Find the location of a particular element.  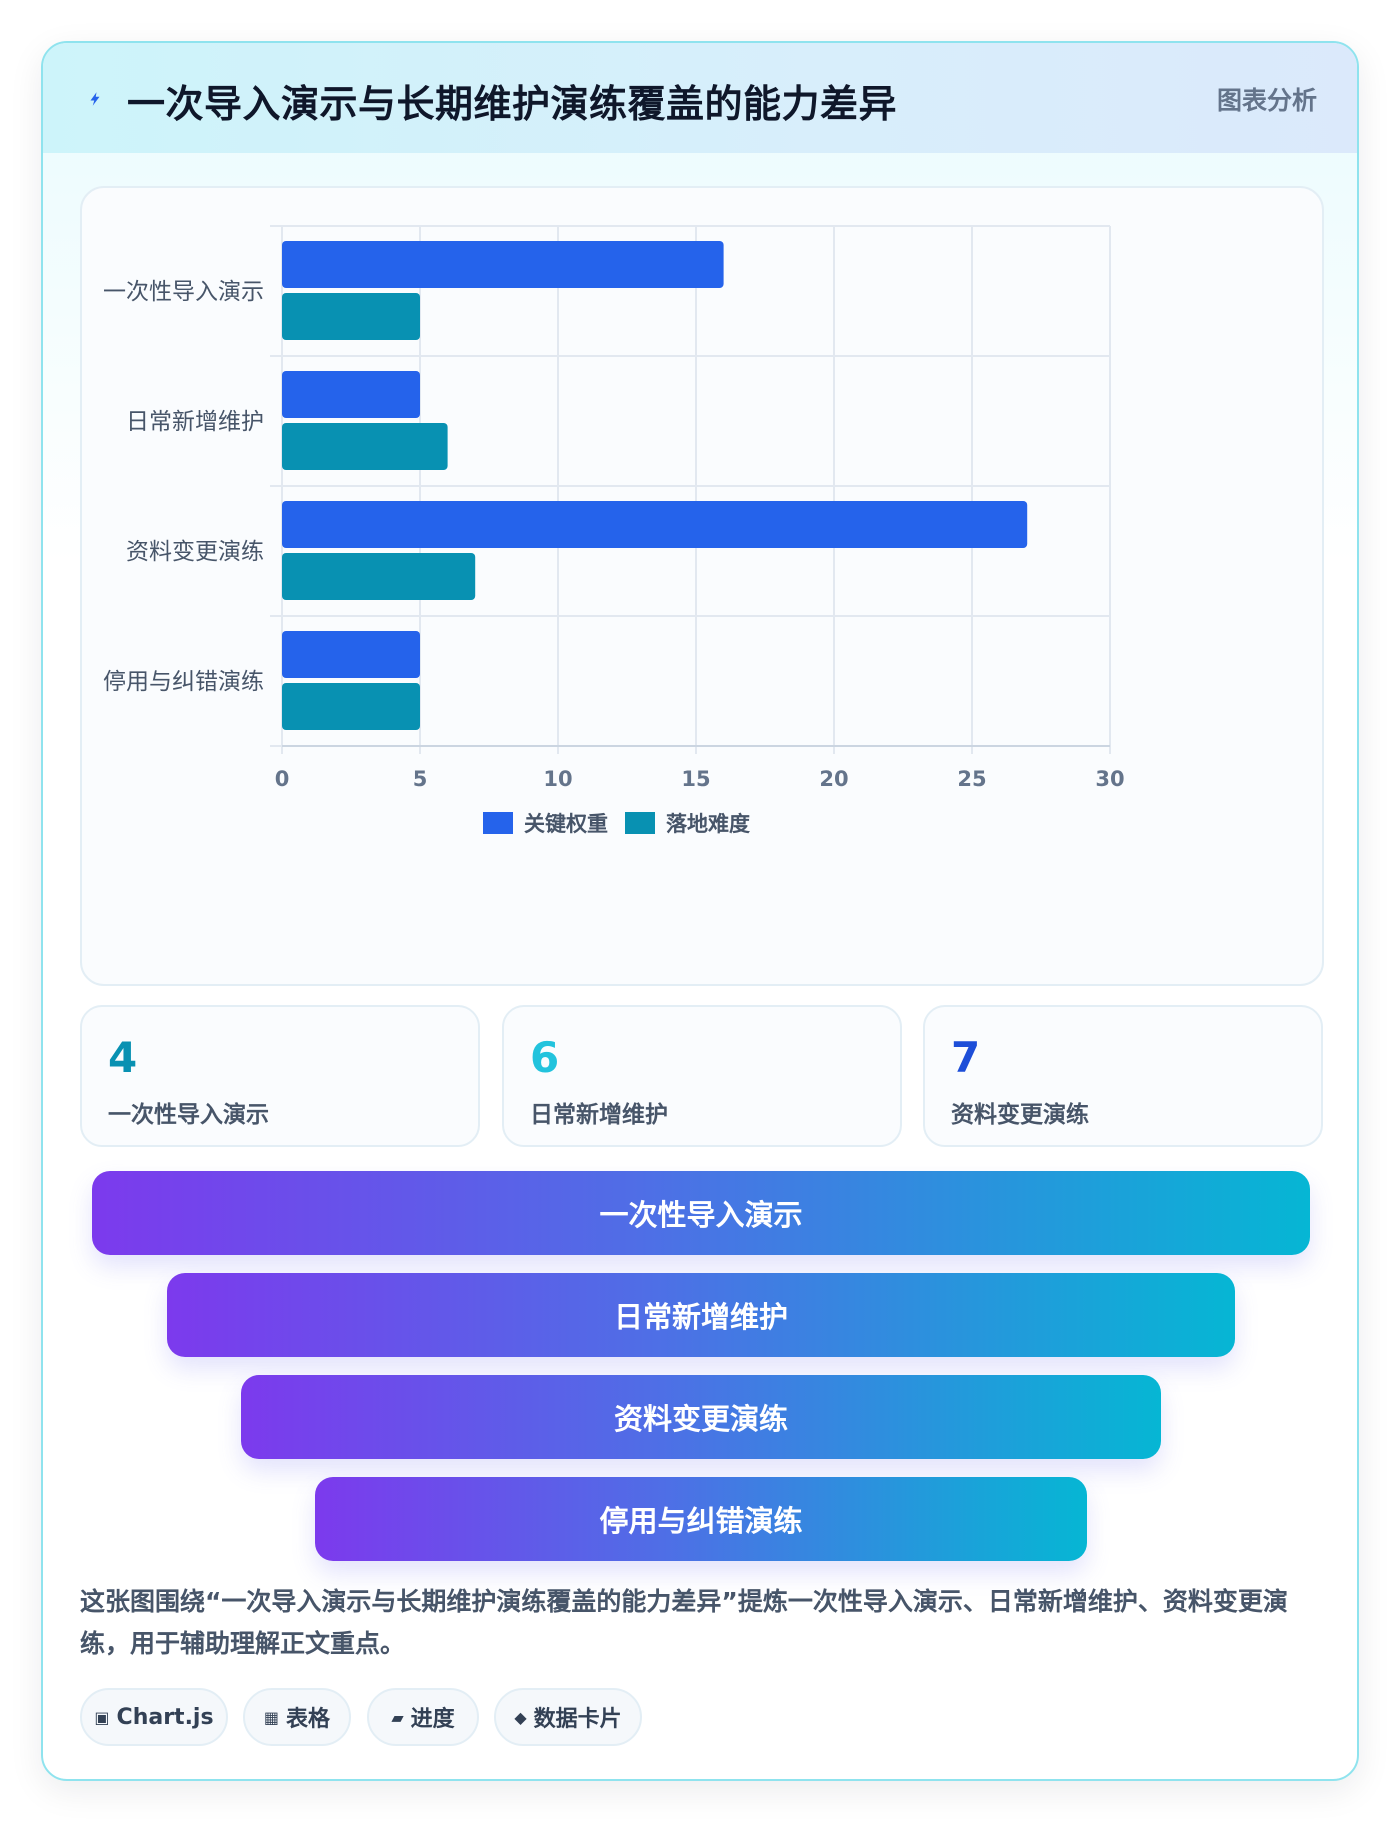

y-tick-label: 资料变更演练 is located at coordinates (195, 552).